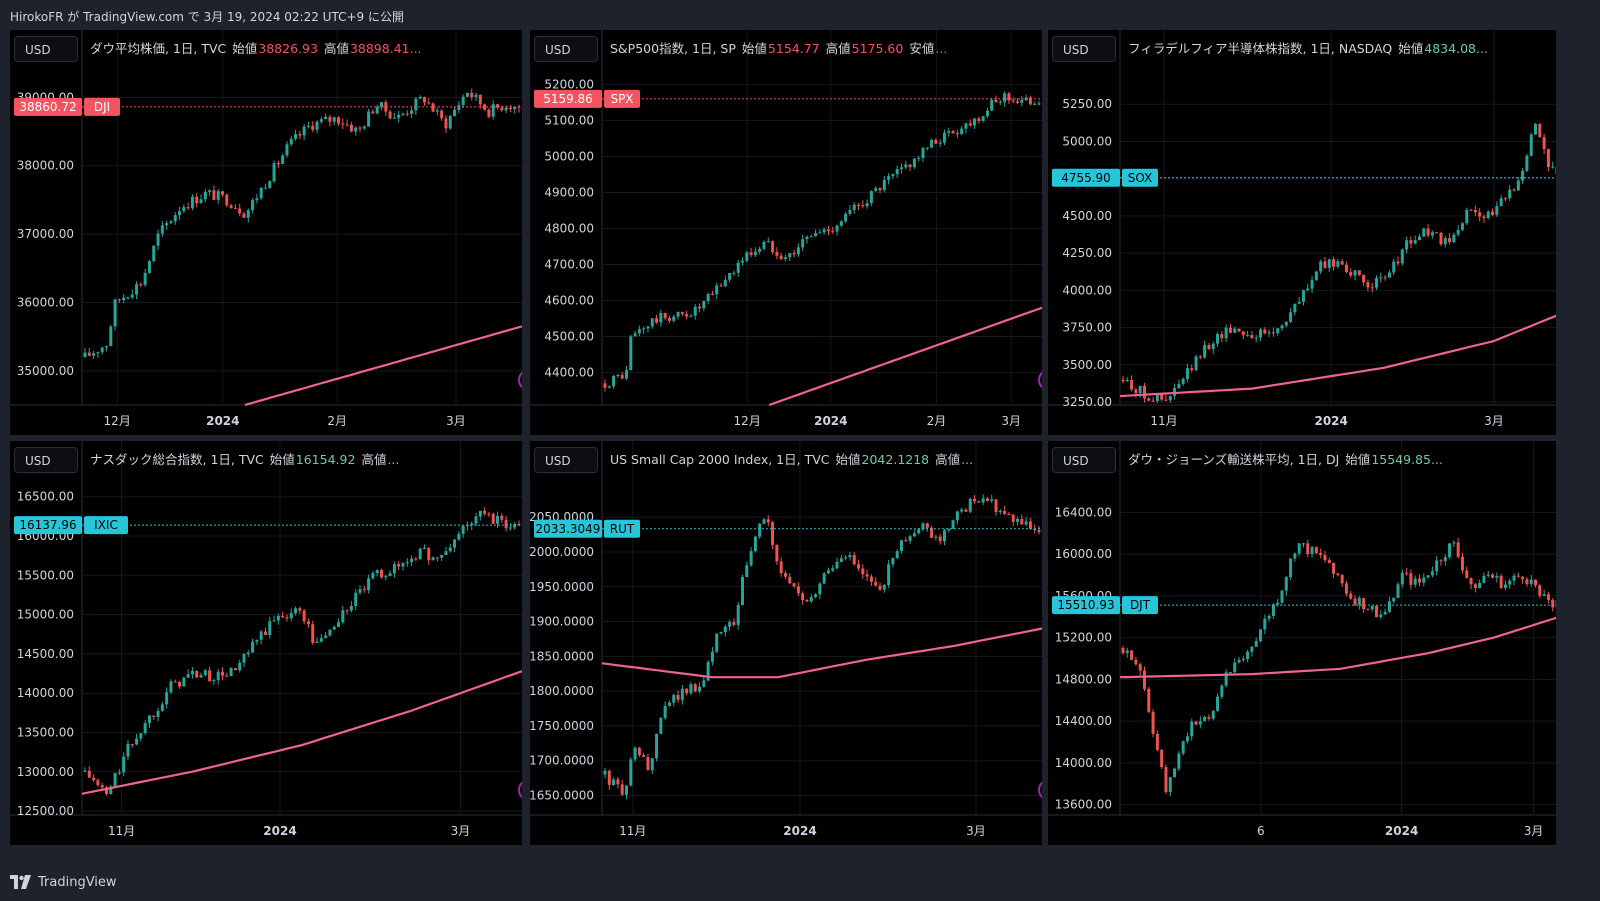 This screenshot has width=1600, height=901. I want to click on last-price-value: 38860.72, so click(47, 107).